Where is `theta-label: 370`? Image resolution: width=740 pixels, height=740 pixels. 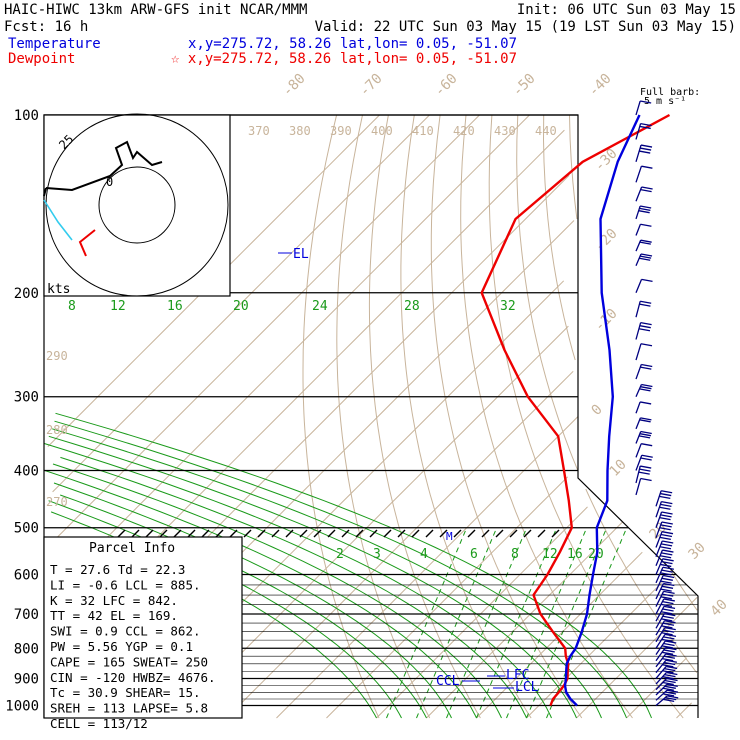
theta-label: 370 is located at coordinates (259, 131).